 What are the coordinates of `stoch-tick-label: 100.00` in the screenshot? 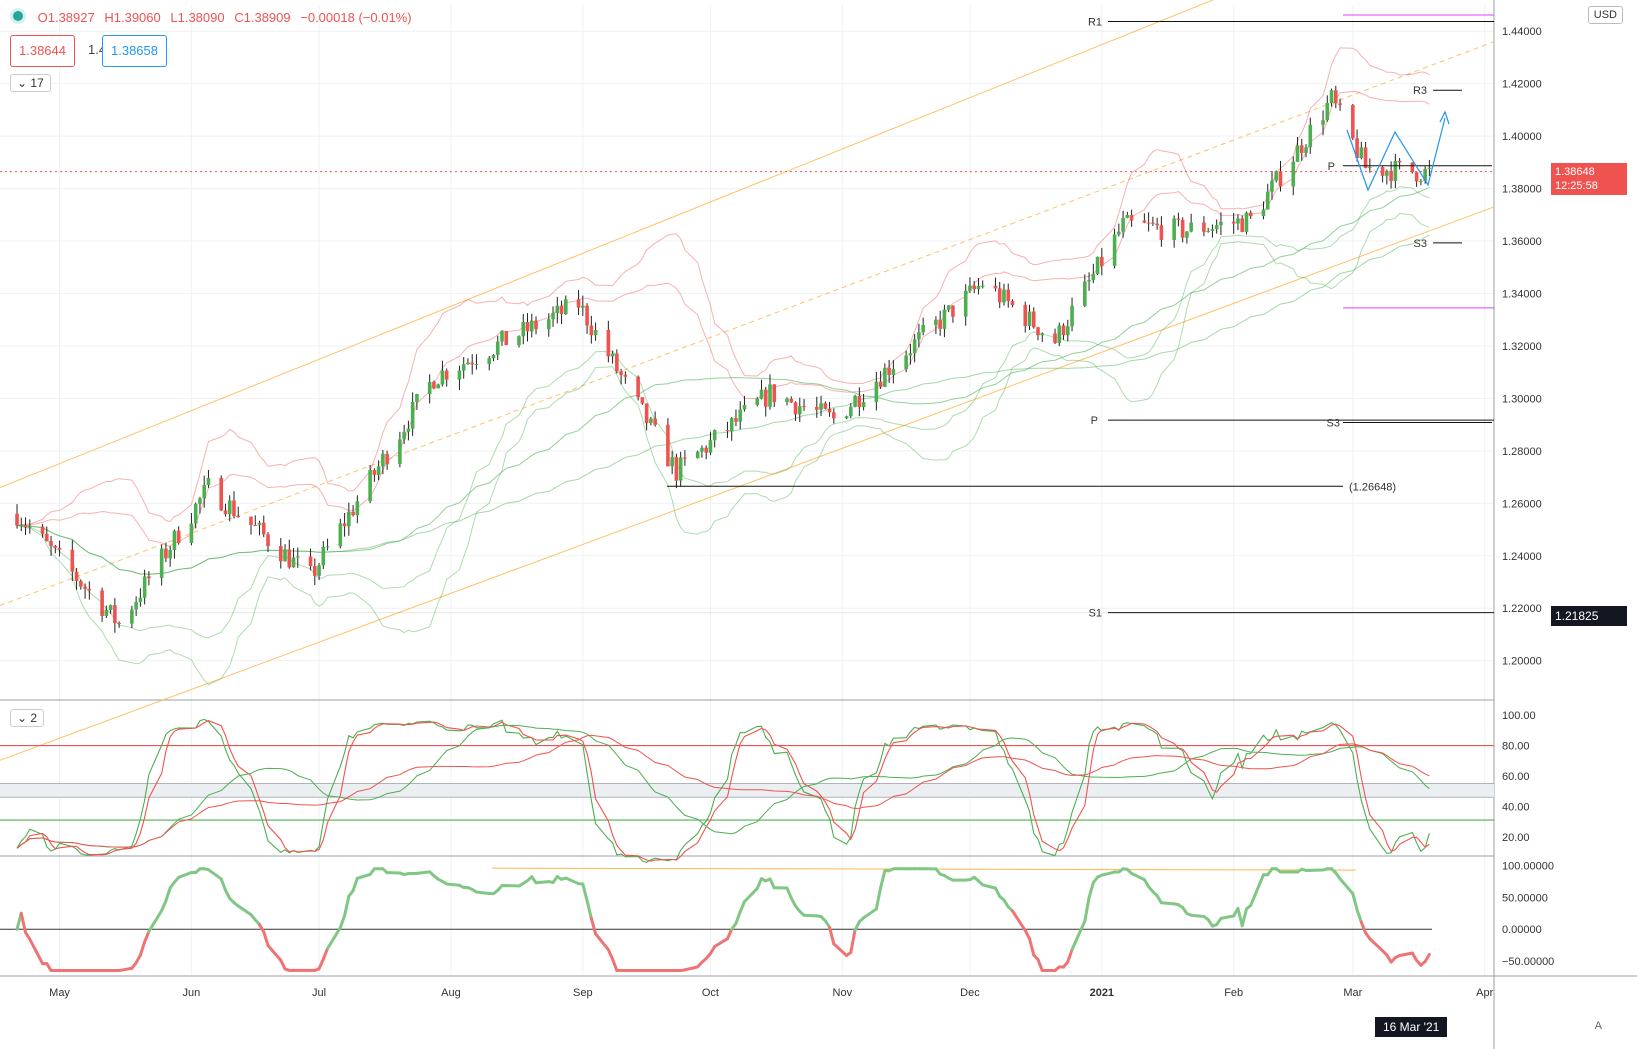 It's located at (1519, 716).